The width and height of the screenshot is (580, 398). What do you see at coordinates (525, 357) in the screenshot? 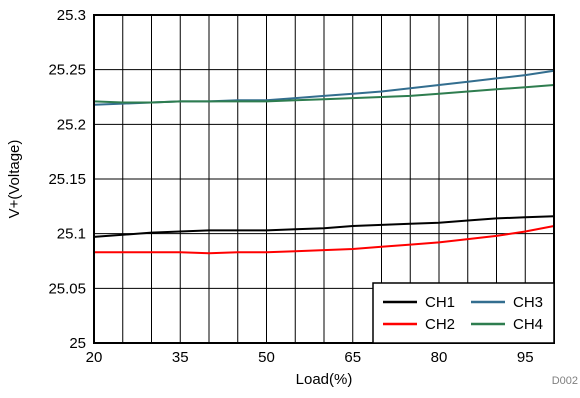
I see `x-tick-label: 95` at bounding box center [525, 357].